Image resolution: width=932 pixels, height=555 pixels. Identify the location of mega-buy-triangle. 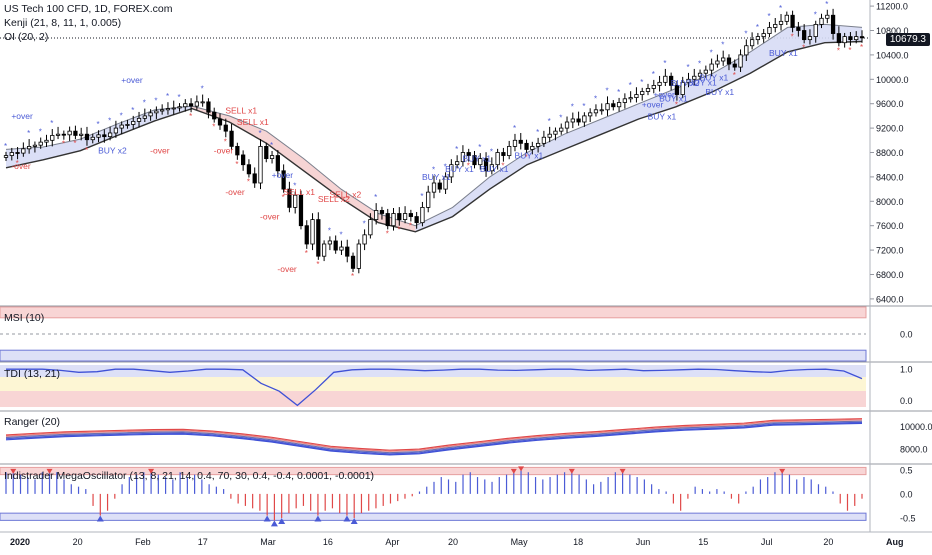
(282, 520).